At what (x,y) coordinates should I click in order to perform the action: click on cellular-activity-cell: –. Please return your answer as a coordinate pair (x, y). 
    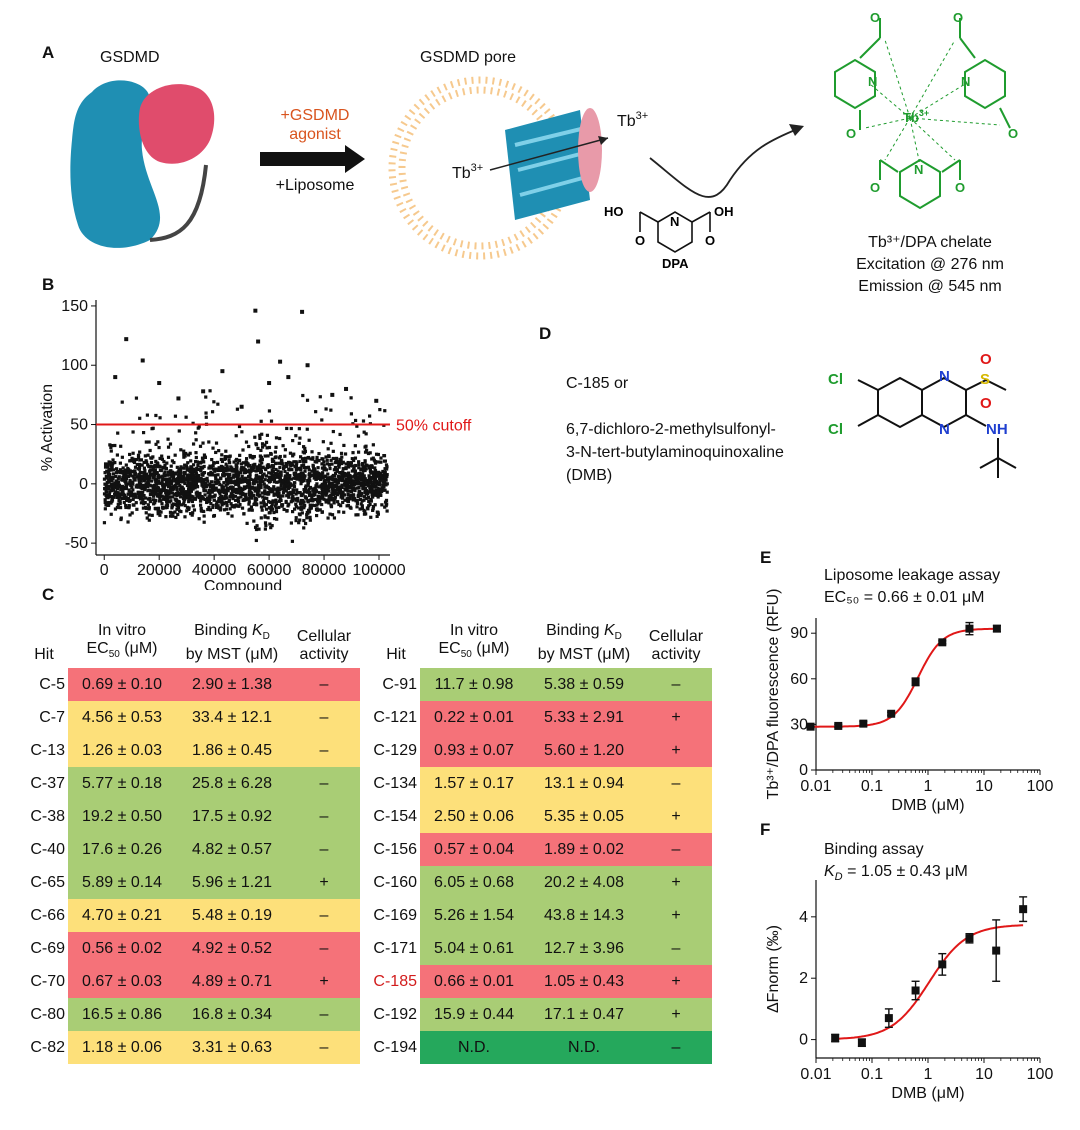
    Looking at the image, I should click on (324, 717).